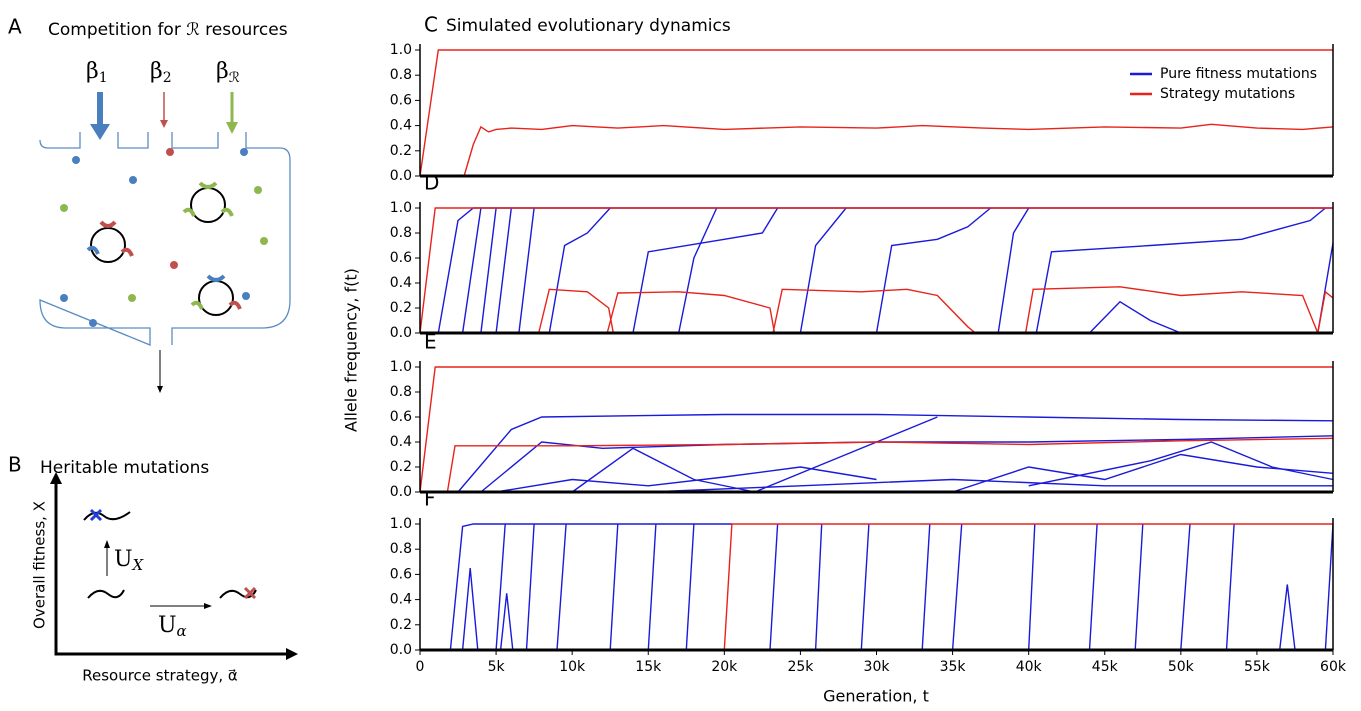 This screenshot has height=711, width=1361. I want to click on genomes, so click(170, 555).